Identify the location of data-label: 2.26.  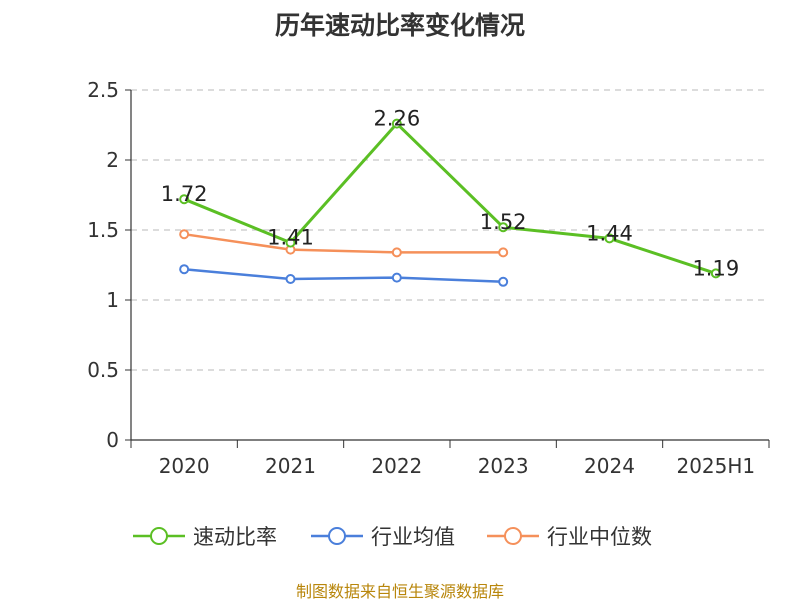
(396, 119).